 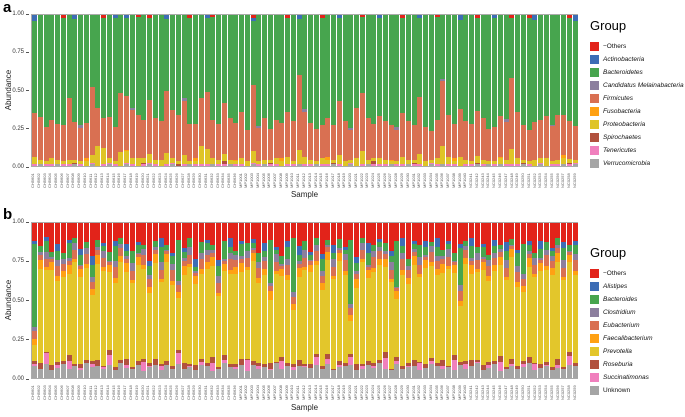 I want to click on legend-title-b: Group, so click(x=608, y=252).